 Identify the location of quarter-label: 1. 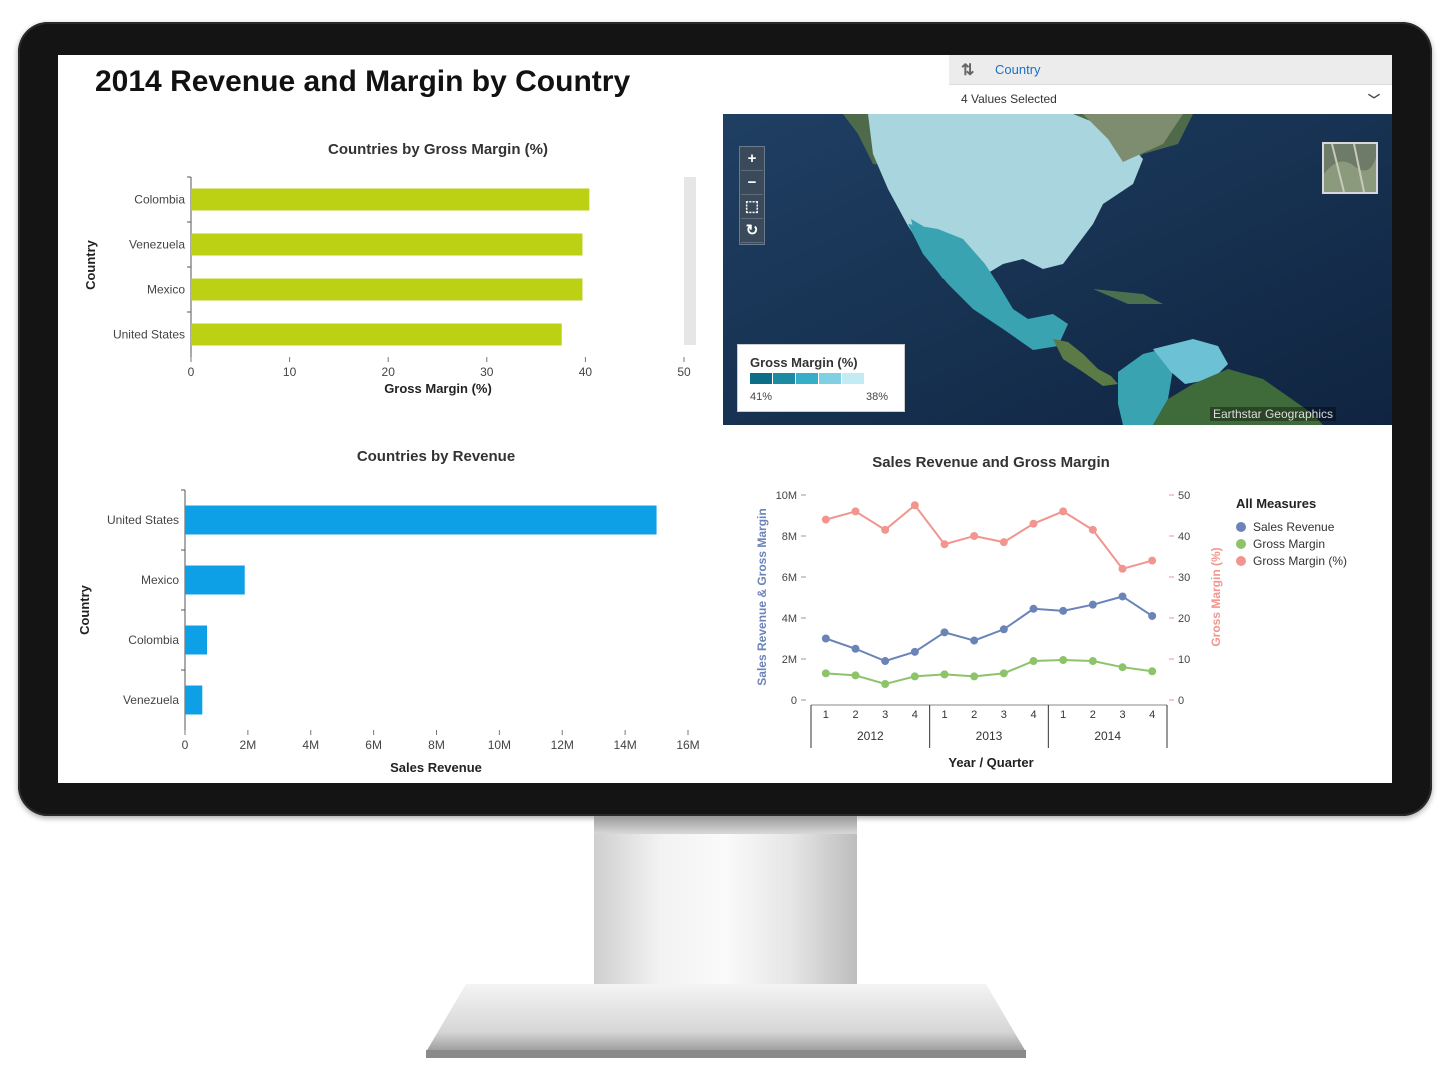
(1063, 715).